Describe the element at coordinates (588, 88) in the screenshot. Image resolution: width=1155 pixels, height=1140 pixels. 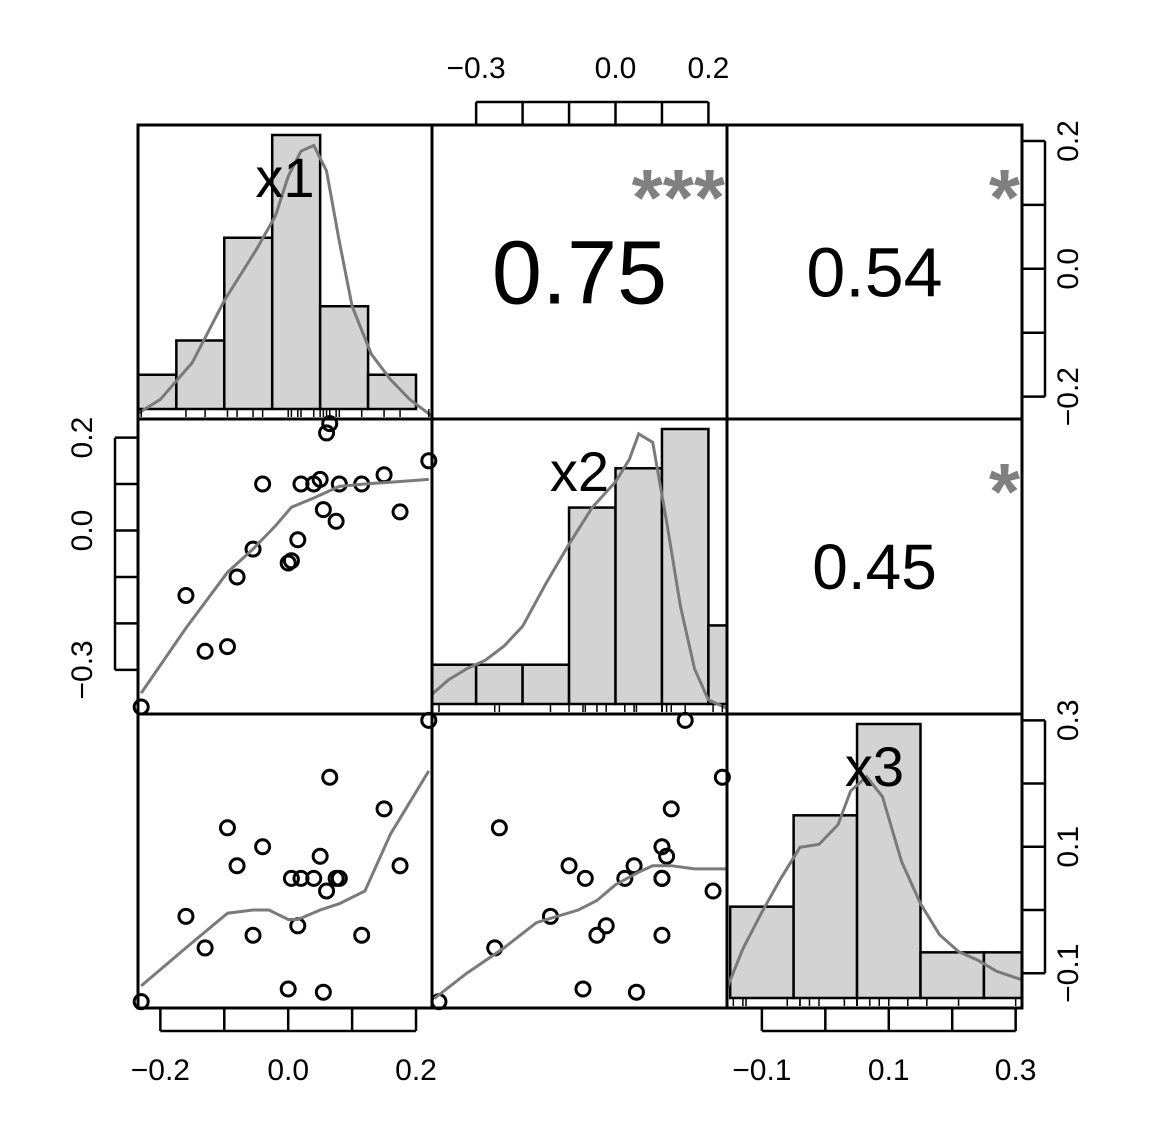
I see `axis-top: −0.3 0.0 0.2` at that location.